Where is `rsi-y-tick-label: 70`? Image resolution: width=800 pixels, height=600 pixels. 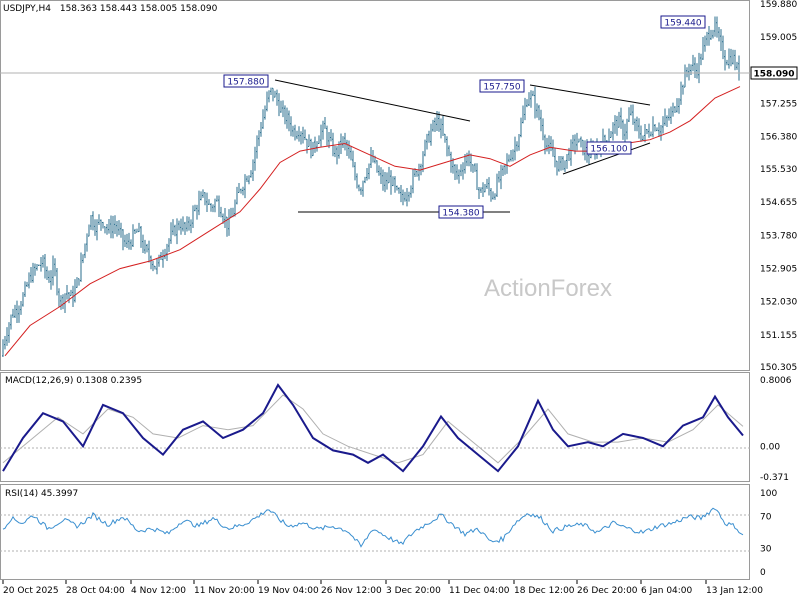
rsi-y-tick-label: 70 is located at coordinates (766, 518).